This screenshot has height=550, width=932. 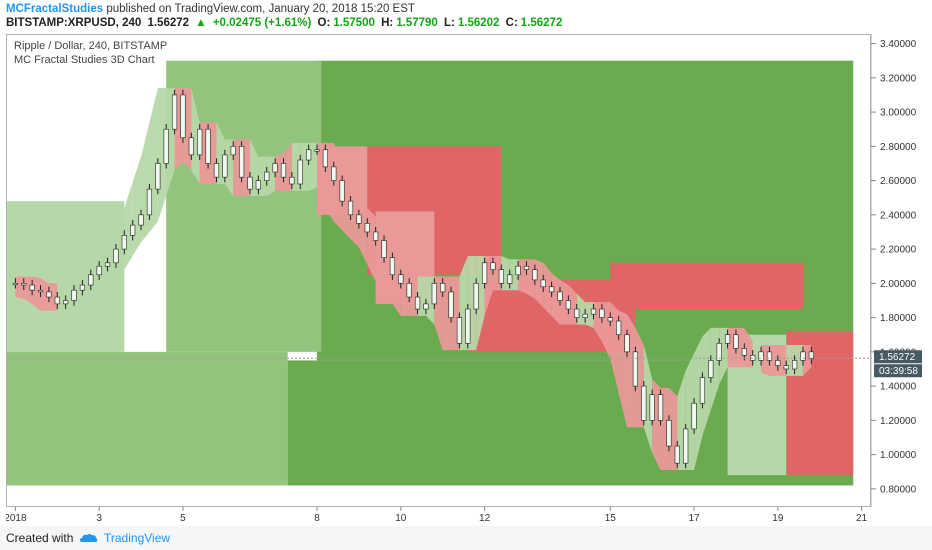 What do you see at coordinates (401, 518) in the screenshot?
I see `x-tick-label-4: 10` at bounding box center [401, 518].